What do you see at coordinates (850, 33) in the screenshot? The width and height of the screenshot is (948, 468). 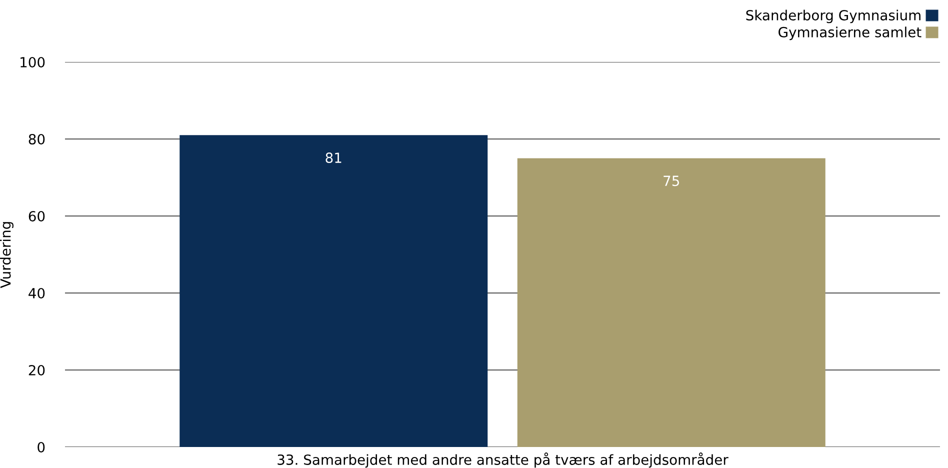 I see `legend-label: Gymnasierne samlet` at bounding box center [850, 33].